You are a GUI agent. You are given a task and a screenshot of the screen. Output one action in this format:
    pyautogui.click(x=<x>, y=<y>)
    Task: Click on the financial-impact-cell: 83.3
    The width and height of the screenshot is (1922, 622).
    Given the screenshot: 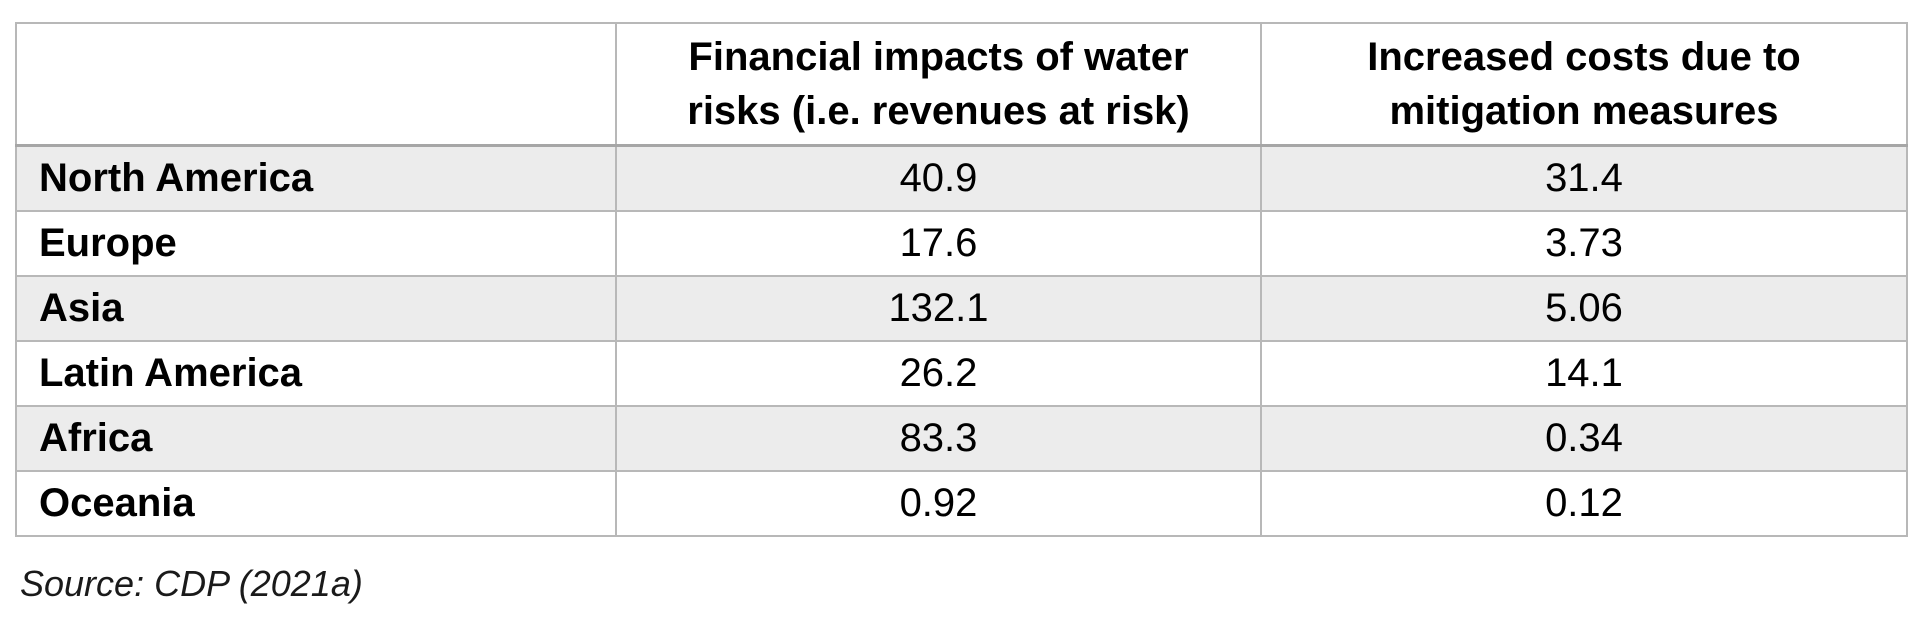 What is the action you would take?
    pyautogui.click(x=938, y=438)
    